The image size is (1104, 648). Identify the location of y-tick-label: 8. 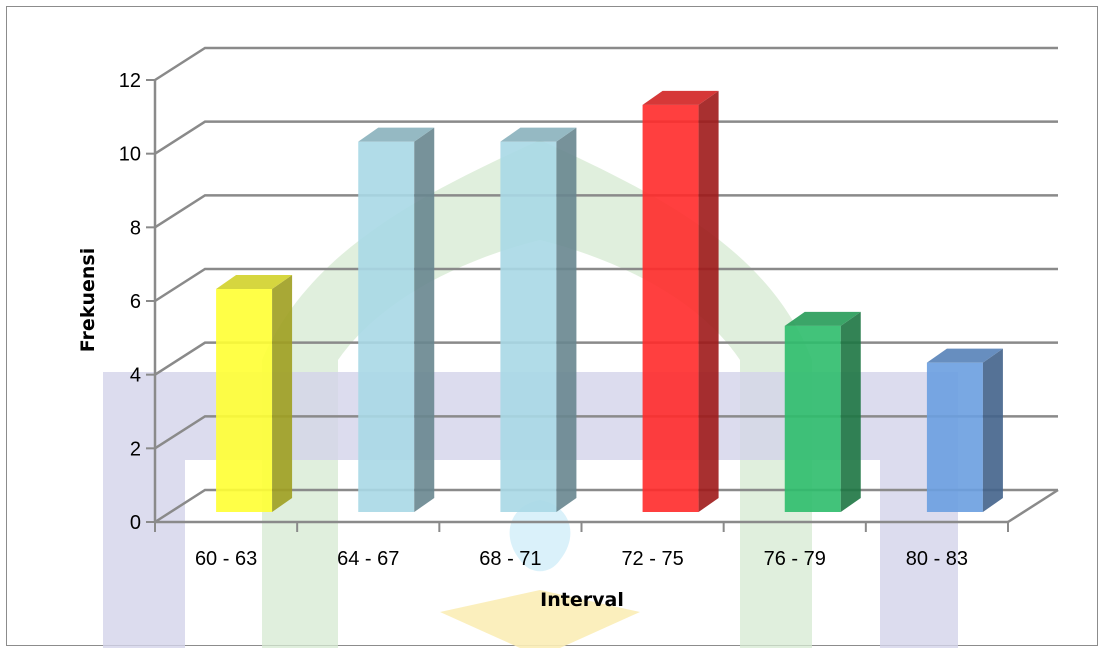
(135, 228).